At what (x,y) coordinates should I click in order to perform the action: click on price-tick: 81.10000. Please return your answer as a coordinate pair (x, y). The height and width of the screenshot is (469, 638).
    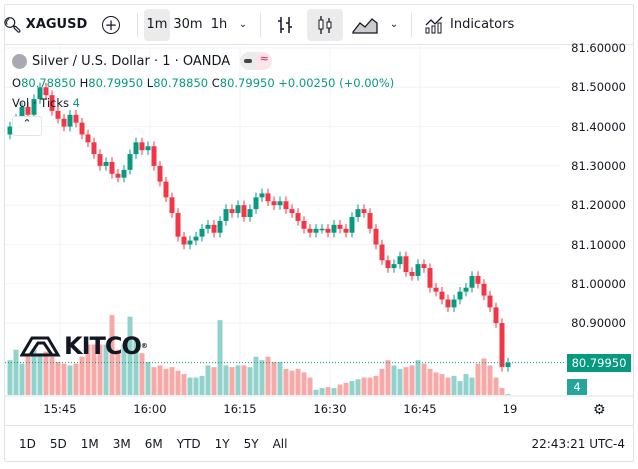
    Looking at the image, I should click on (598, 244).